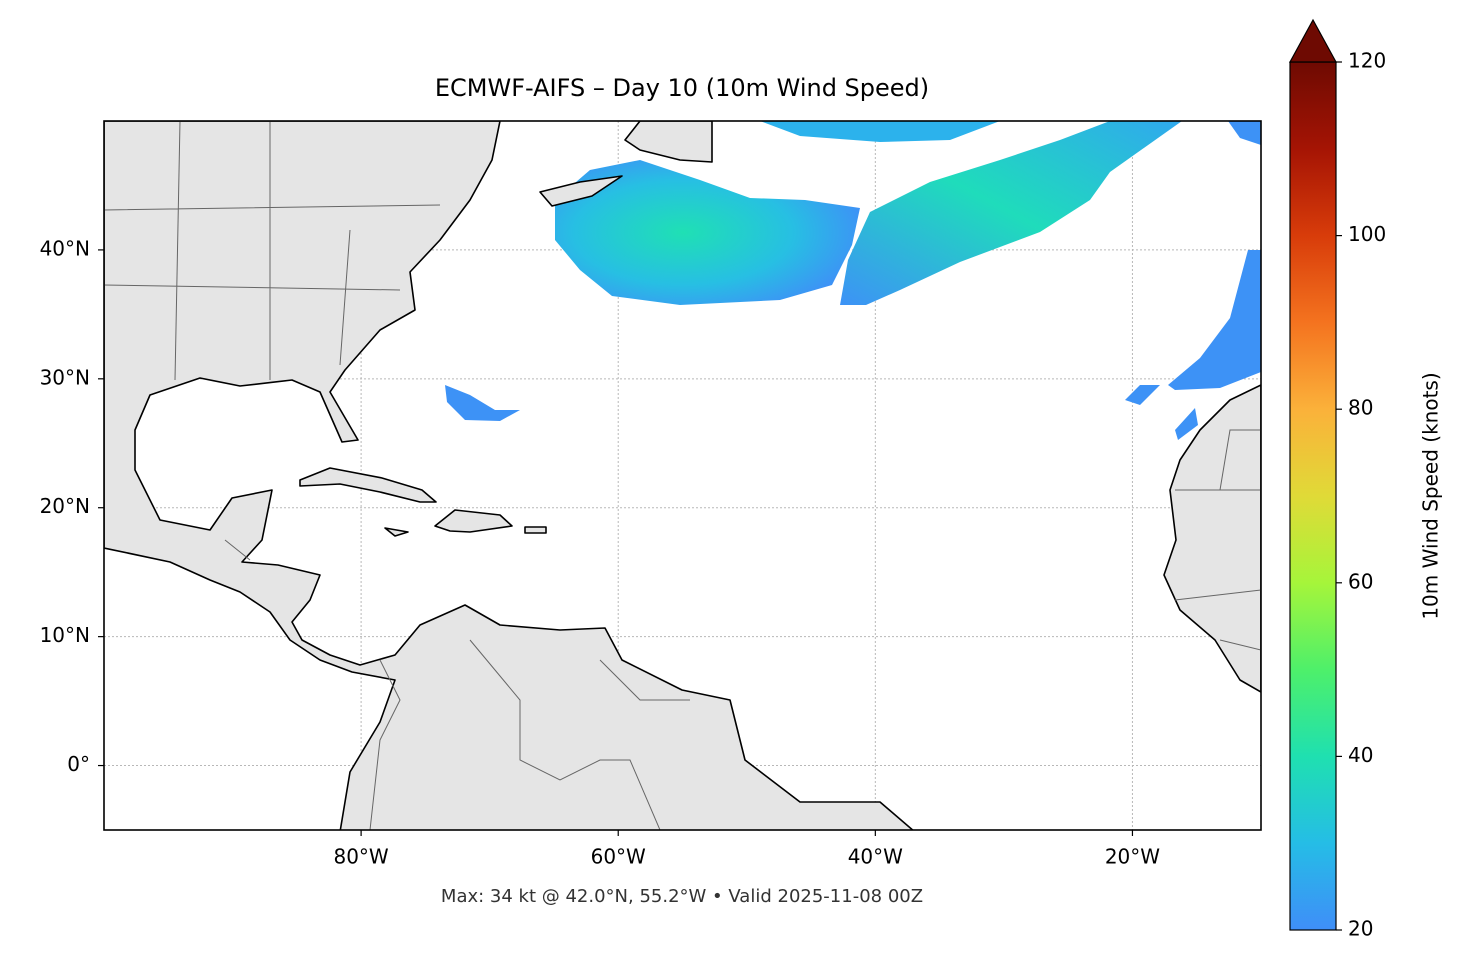 The width and height of the screenshot is (1466, 969). Describe the element at coordinates (1360, 929) in the screenshot. I see `colorbar-tick-label: 20` at that location.